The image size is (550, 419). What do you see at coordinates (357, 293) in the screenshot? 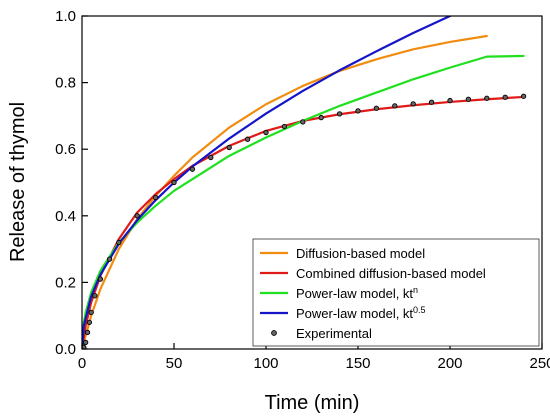
I see `legend-label-power-law-model-kt-n: Power-law model, ktn` at bounding box center [357, 293].